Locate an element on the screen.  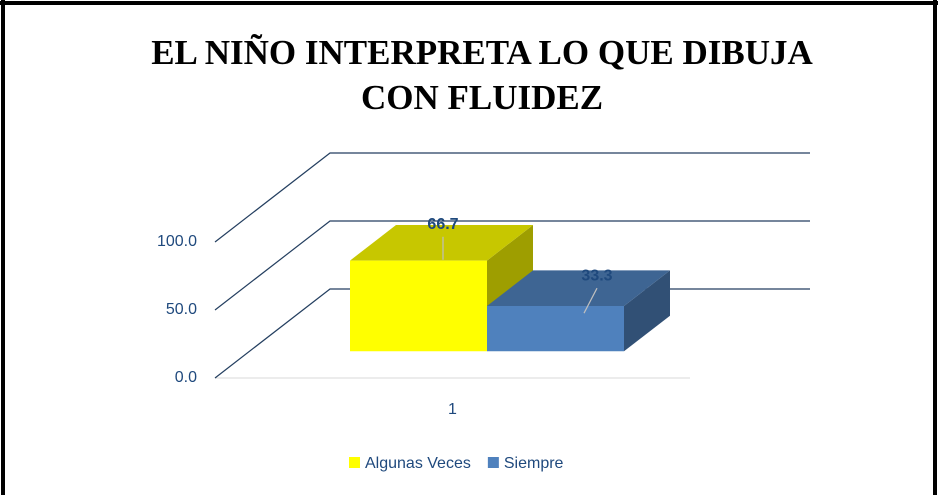
data-label: 66.7 is located at coordinates (442, 224).